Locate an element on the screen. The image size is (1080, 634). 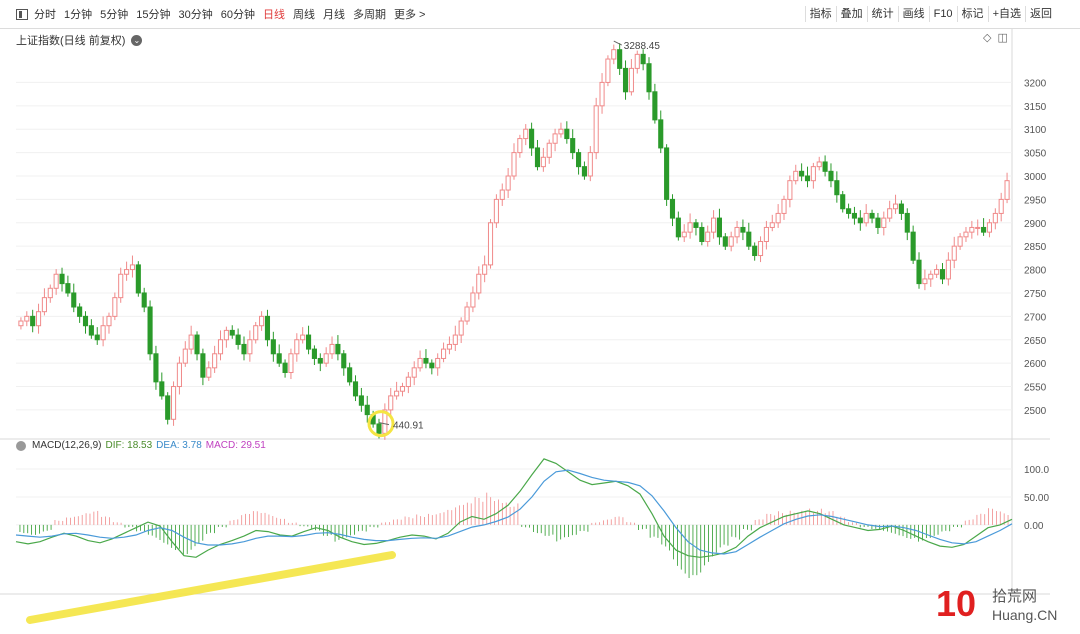
watermark-number: 10 is located at coordinates (956, 603).